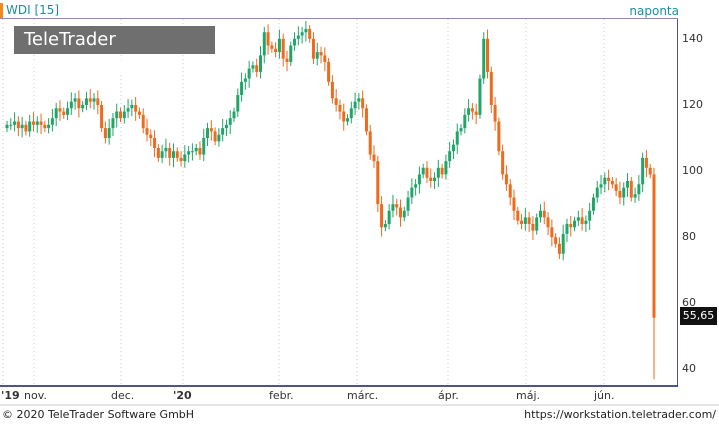 The height and width of the screenshot is (425, 719). Describe the element at coordinates (692, 104) in the screenshot. I see `y-tick-label: 120` at that location.